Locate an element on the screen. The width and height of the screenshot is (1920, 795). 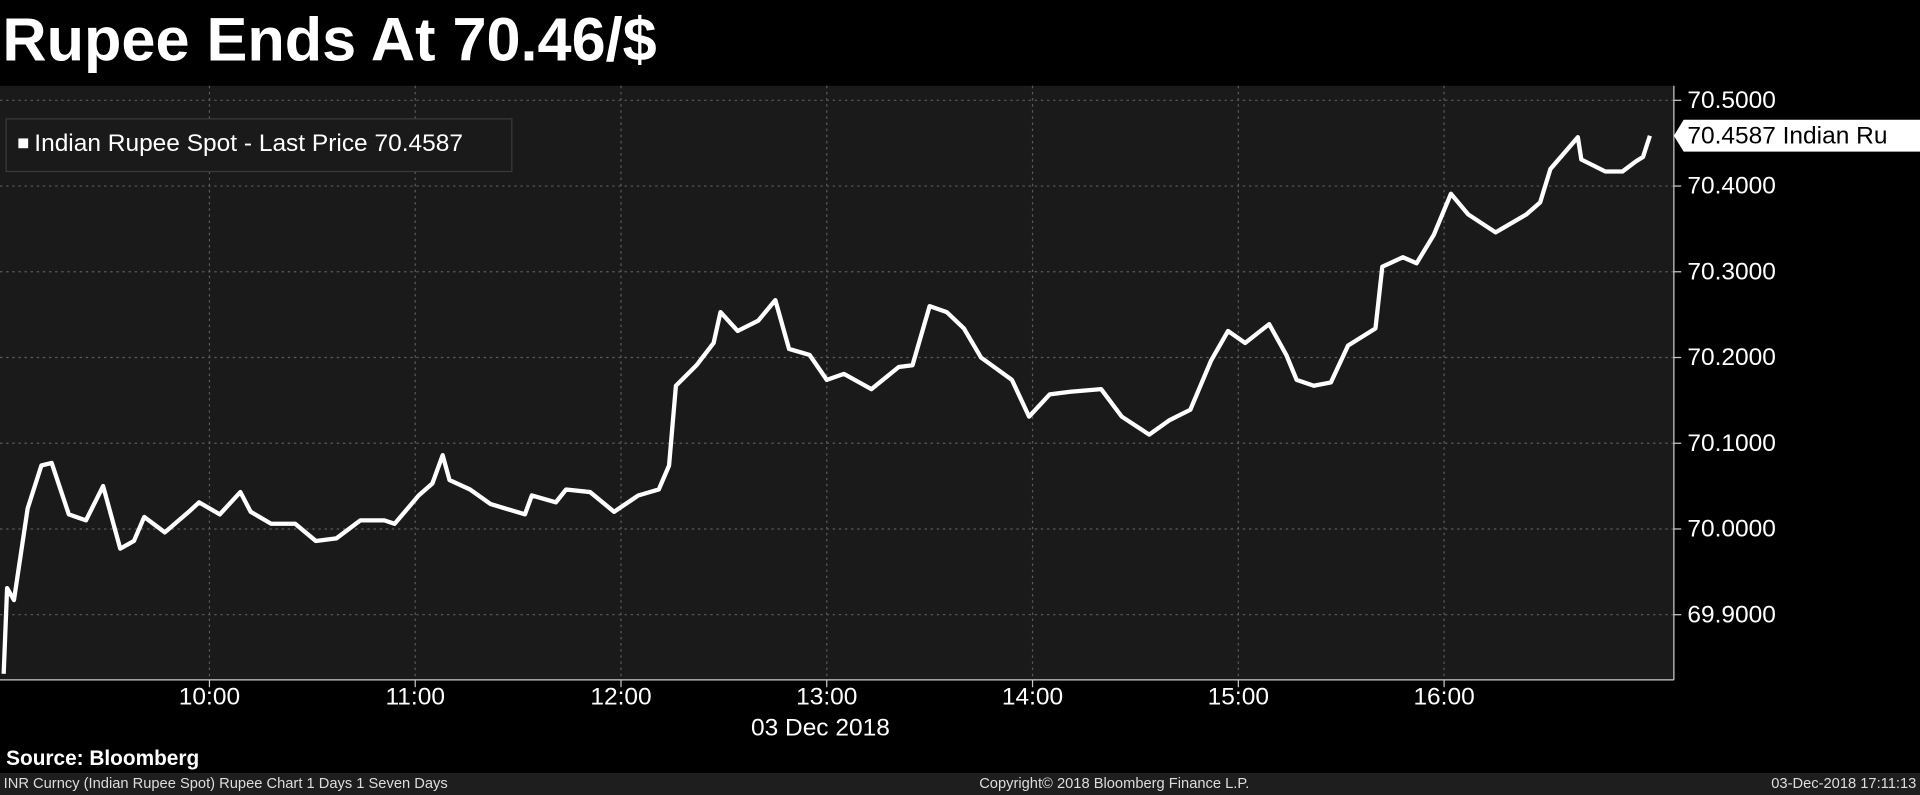
y-tick-label: 70.5000 is located at coordinates (1731, 100).